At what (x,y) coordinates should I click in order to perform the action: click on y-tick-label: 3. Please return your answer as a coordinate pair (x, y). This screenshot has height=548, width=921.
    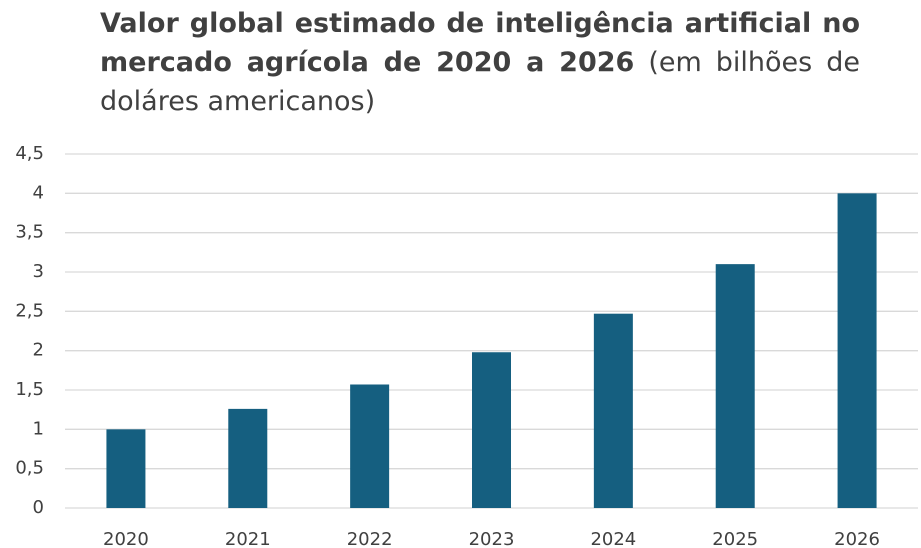
    Looking at the image, I should click on (38, 271).